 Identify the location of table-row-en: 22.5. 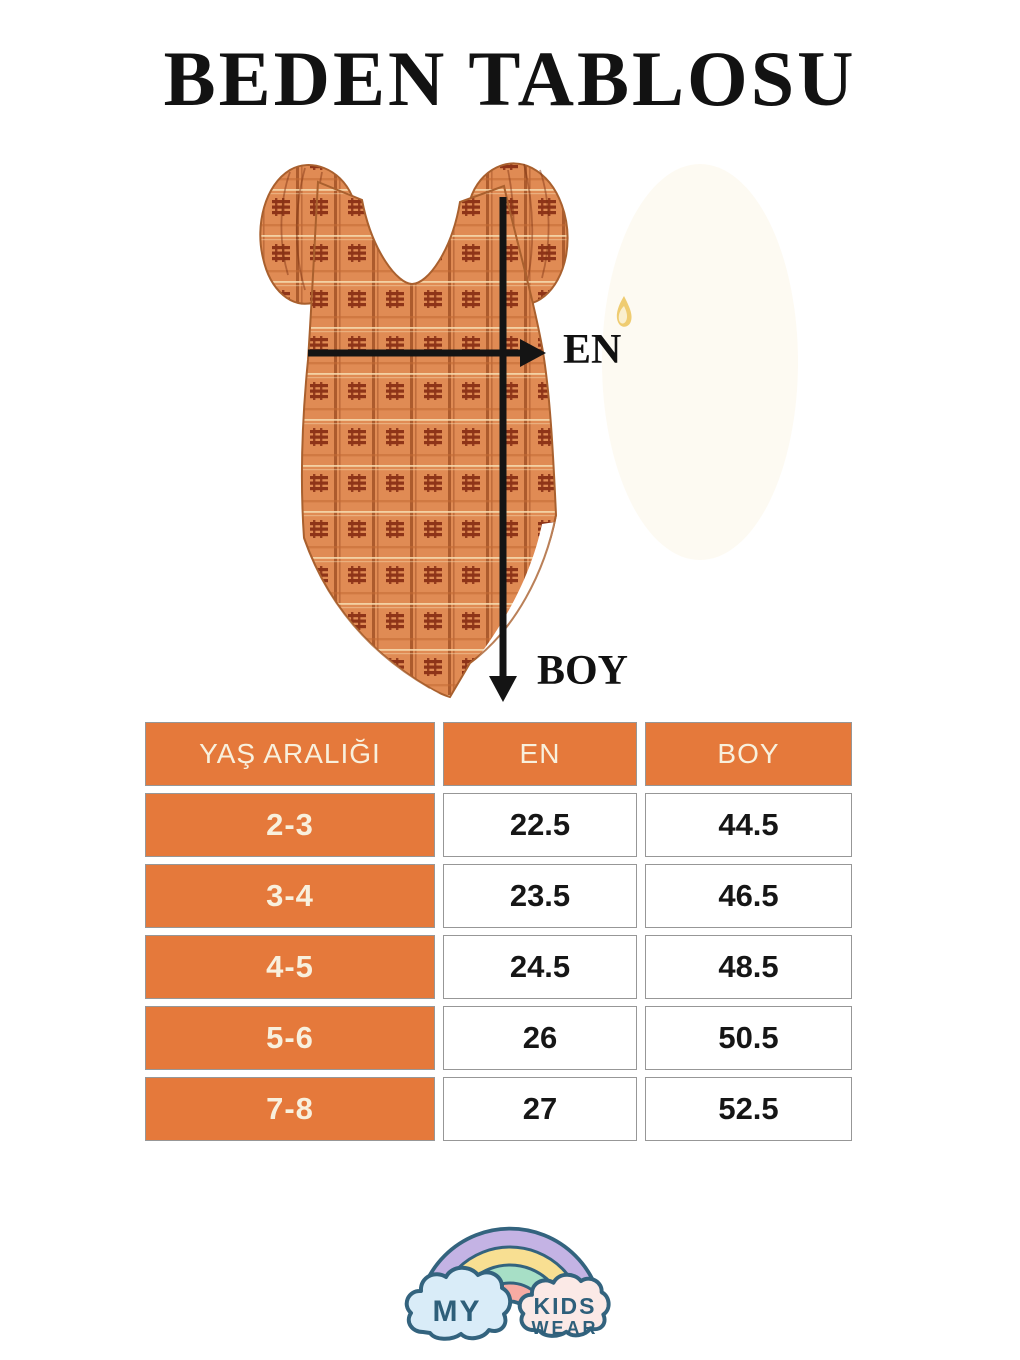
(540, 825).